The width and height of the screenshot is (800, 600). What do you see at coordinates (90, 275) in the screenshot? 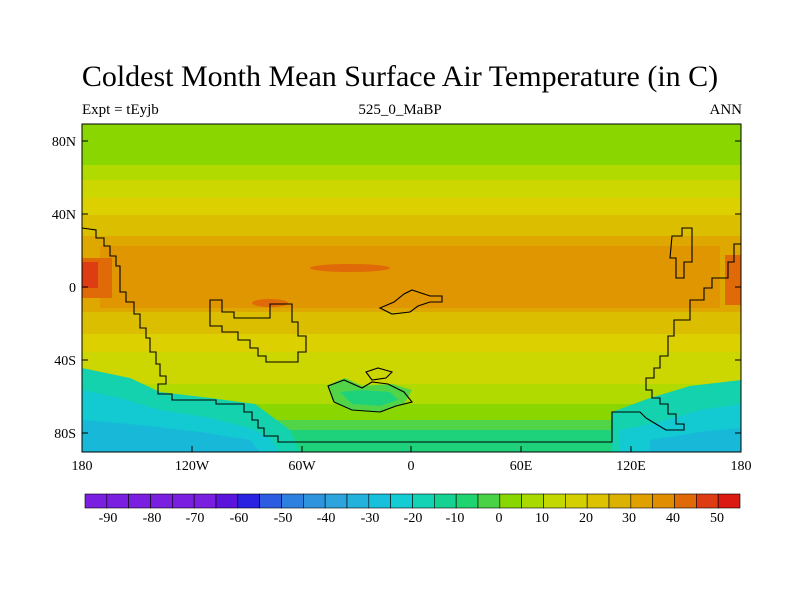
I see `hot-spot-left-edge` at bounding box center [90, 275].